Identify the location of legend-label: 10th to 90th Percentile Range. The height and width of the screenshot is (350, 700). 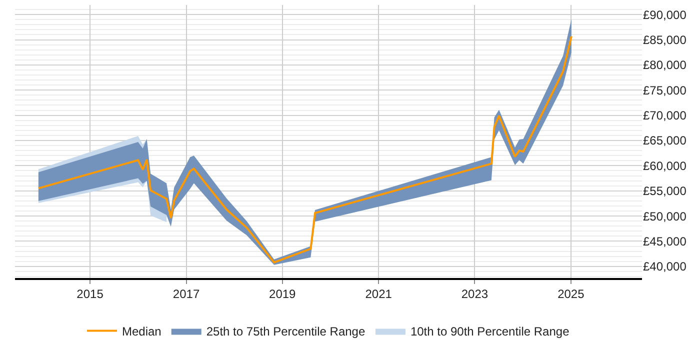
(490, 331).